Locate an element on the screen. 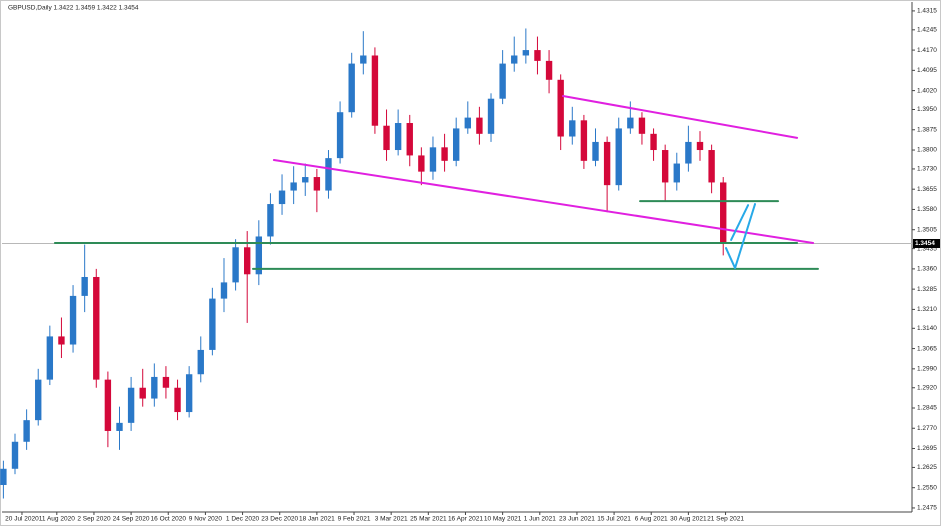  x-tick-label: 24 Sep 2020 is located at coordinates (131, 519).